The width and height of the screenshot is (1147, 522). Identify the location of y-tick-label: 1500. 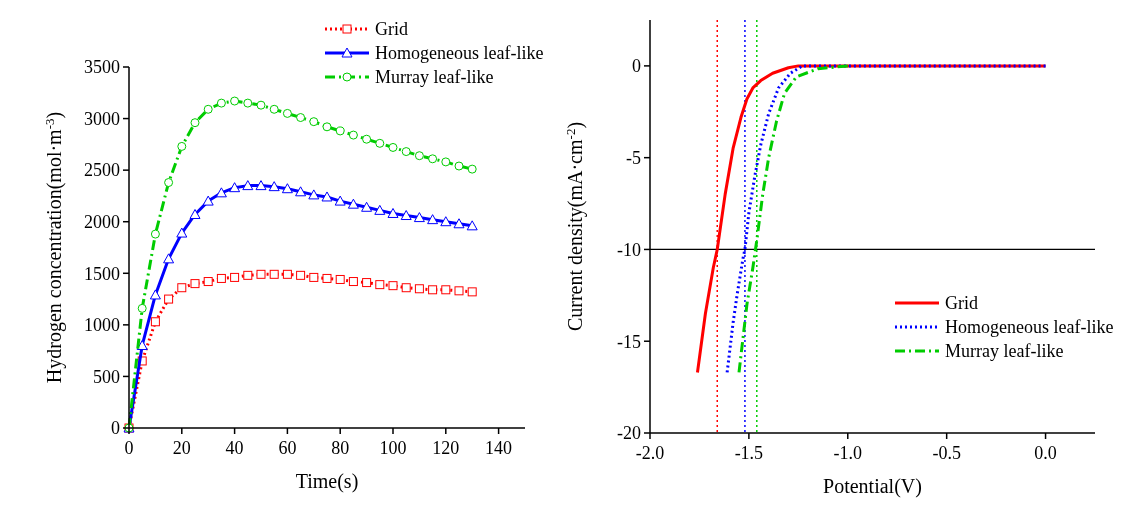
(102, 273).